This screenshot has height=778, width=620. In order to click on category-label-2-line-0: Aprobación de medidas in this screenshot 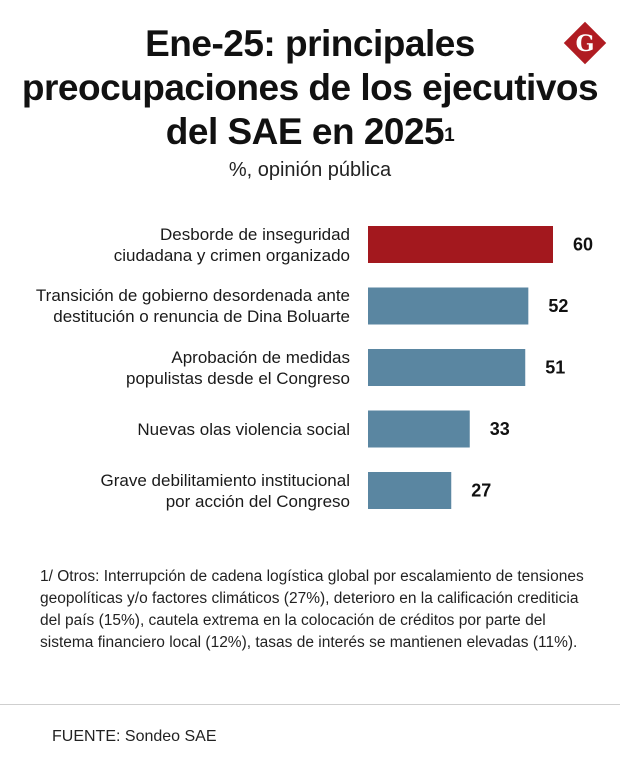, I will do `click(260, 357)`.